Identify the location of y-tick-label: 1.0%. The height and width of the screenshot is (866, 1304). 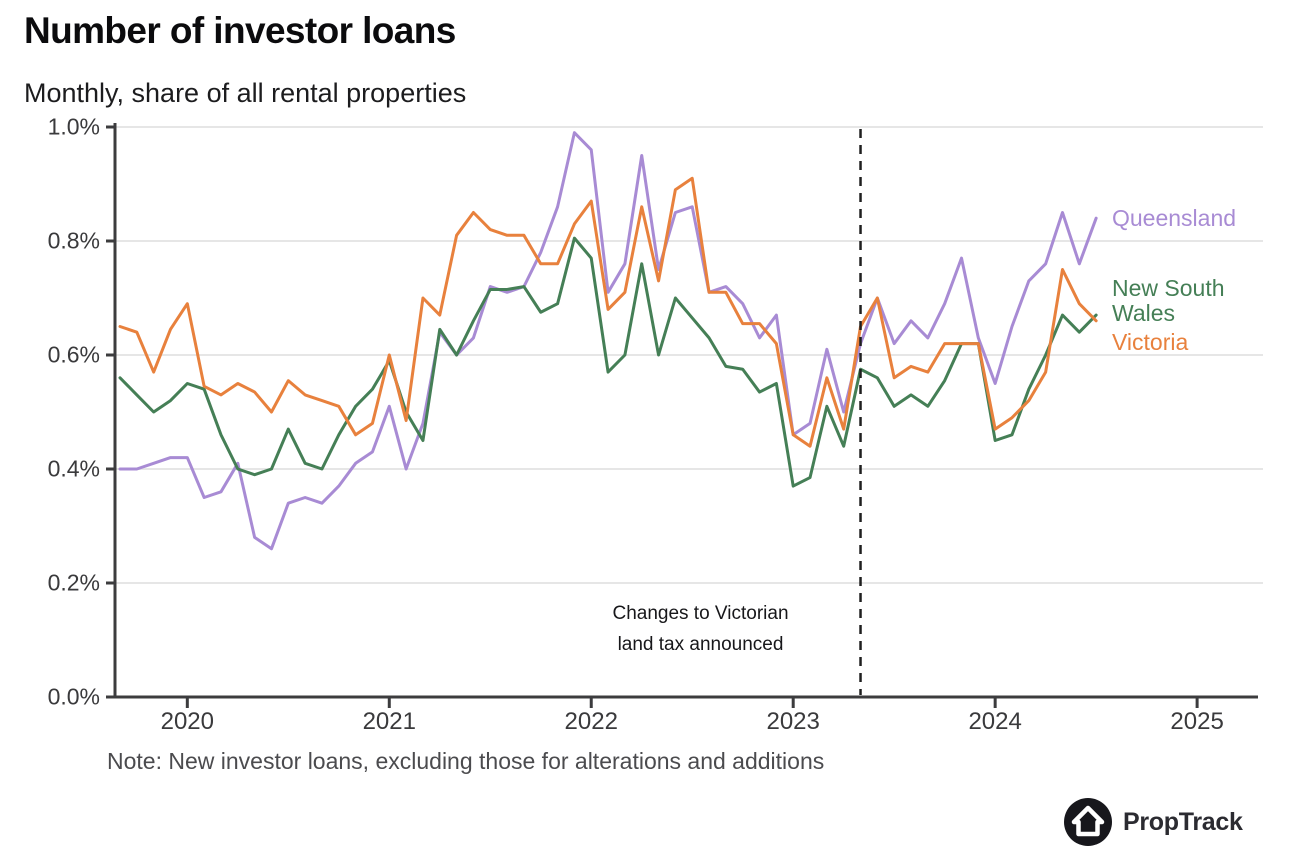
(73, 126).